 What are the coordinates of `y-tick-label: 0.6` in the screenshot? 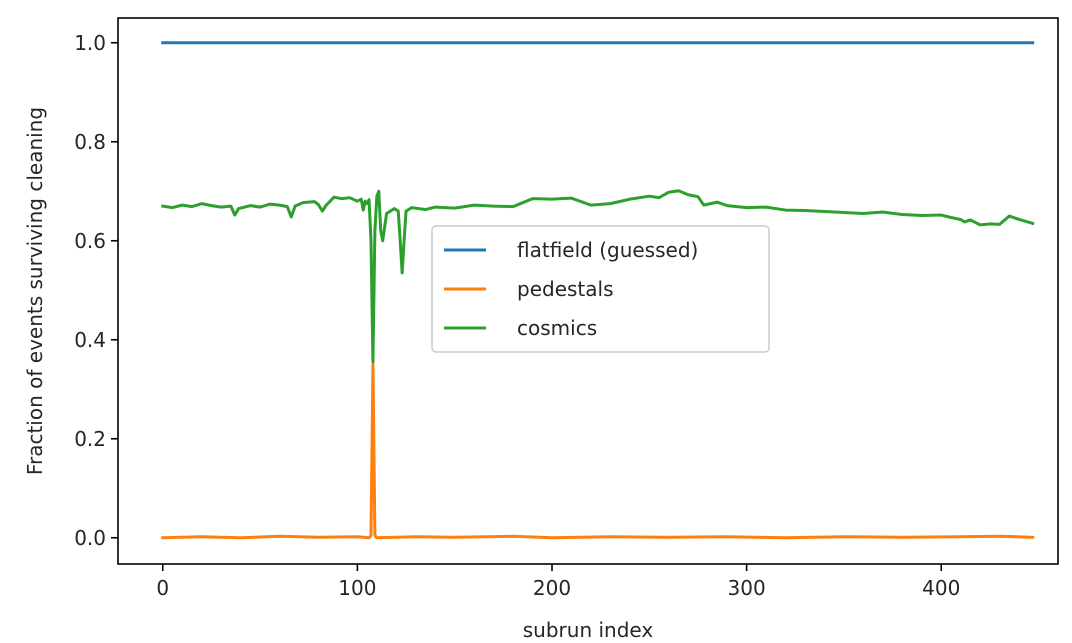 It's located at (90, 241).